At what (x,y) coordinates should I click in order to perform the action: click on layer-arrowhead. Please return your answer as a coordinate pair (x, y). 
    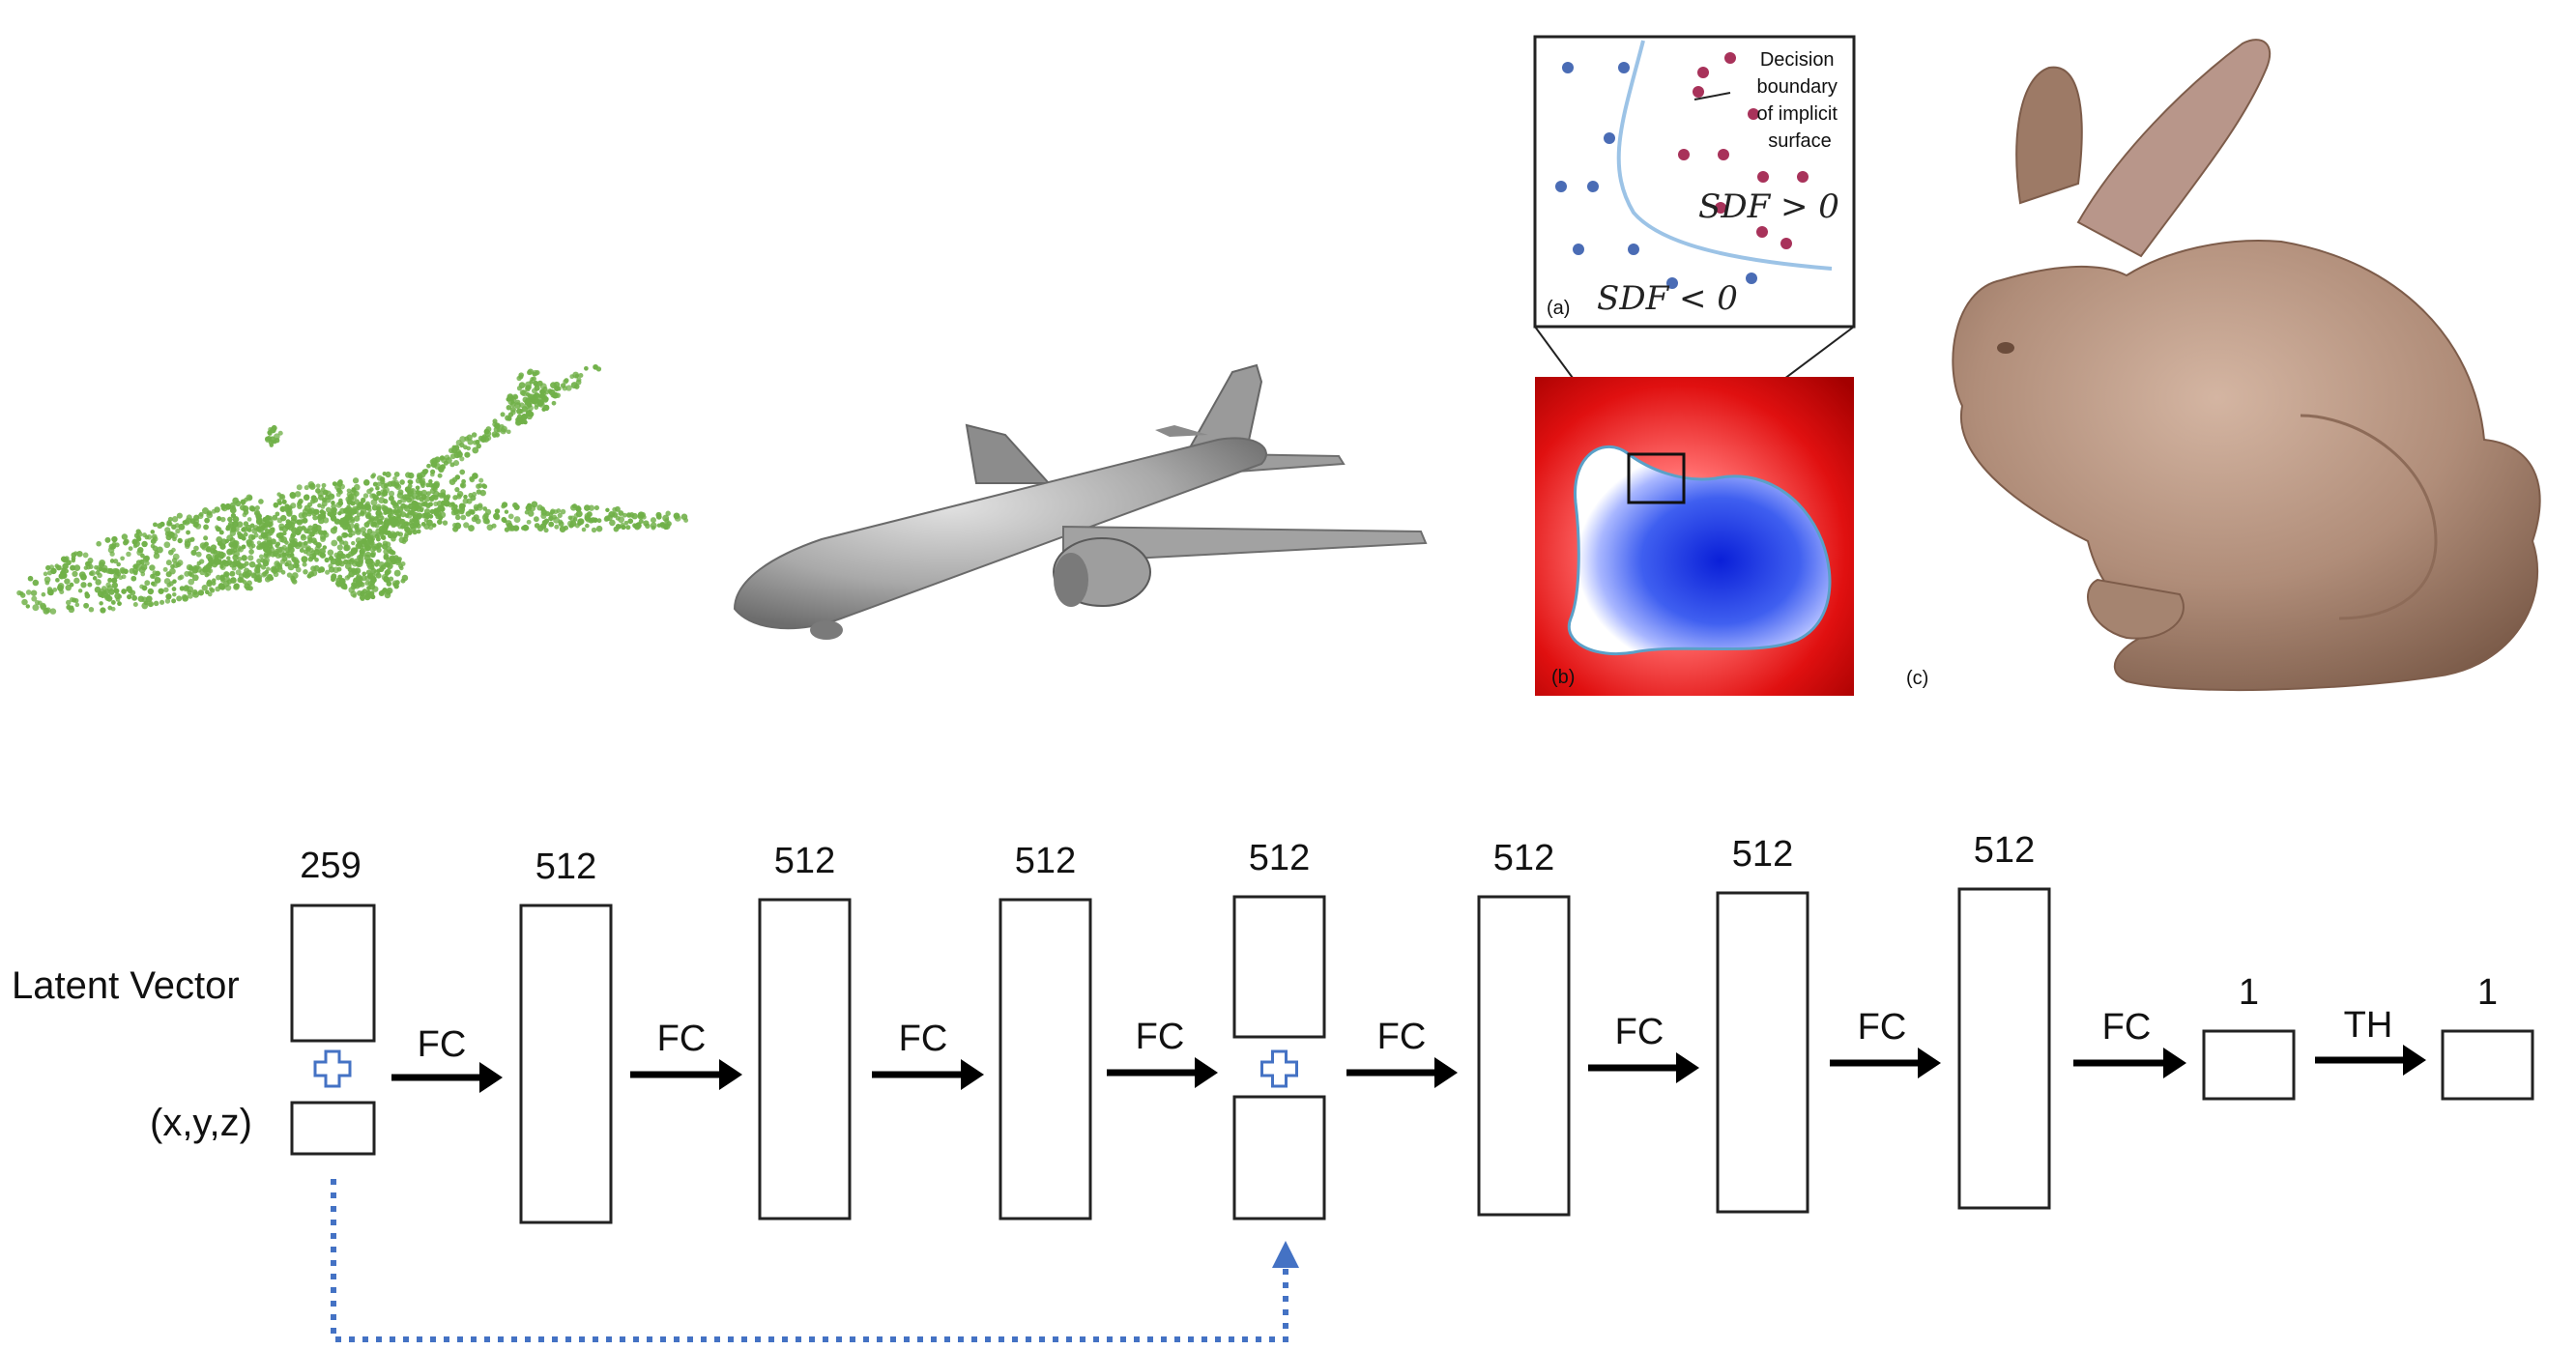
    Looking at the image, I should click on (1929, 1063).